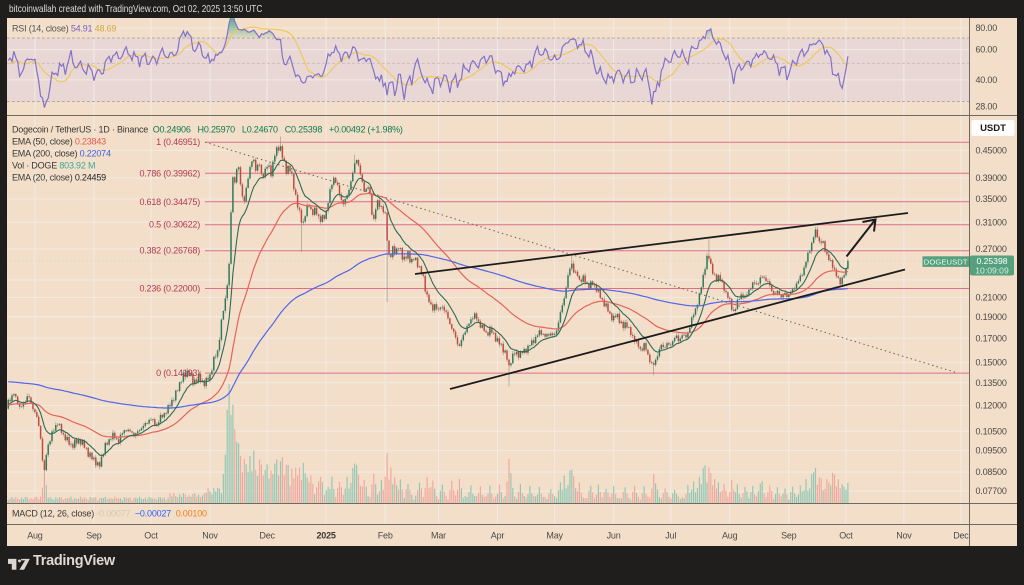  Describe the element at coordinates (59, 142) in the screenshot. I see `svg-text: EMA (50, close) 0.23843` at that location.